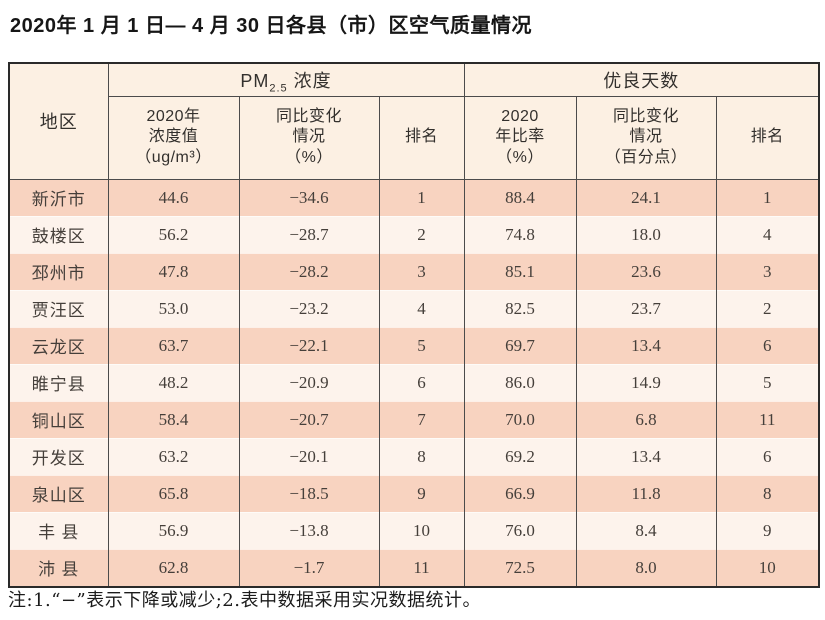 The width and height of the screenshot is (825, 620). What do you see at coordinates (646, 308) in the screenshot?
I see `value-cell: 23.7` at bounding box center [646, 308].